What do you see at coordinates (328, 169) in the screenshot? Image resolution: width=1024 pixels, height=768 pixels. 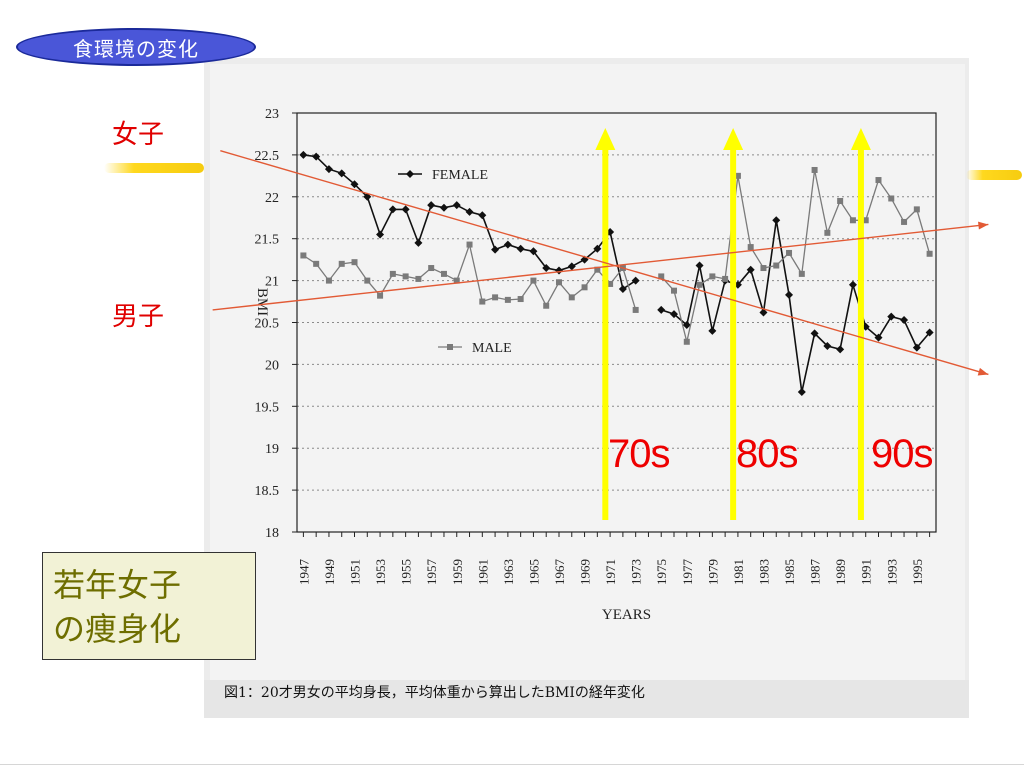 I see `female-point-1949` at bounding box center [328, 169].